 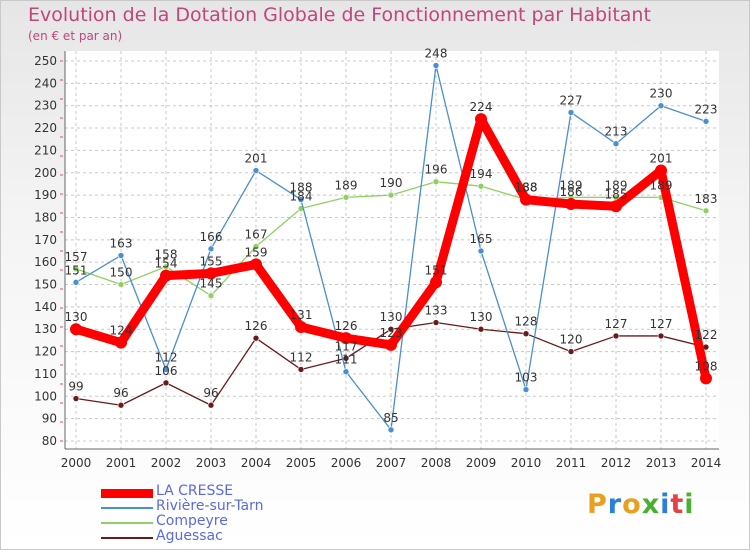 I want to click on y-tick-label: 150, so click(x=45, y=285).